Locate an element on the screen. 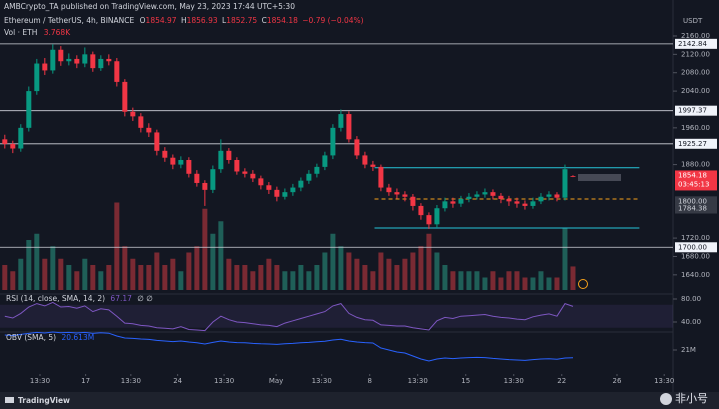 The width and height of the screenshot is (719, 409). volume-value: 3.768K is located at coordinates (57, 32).